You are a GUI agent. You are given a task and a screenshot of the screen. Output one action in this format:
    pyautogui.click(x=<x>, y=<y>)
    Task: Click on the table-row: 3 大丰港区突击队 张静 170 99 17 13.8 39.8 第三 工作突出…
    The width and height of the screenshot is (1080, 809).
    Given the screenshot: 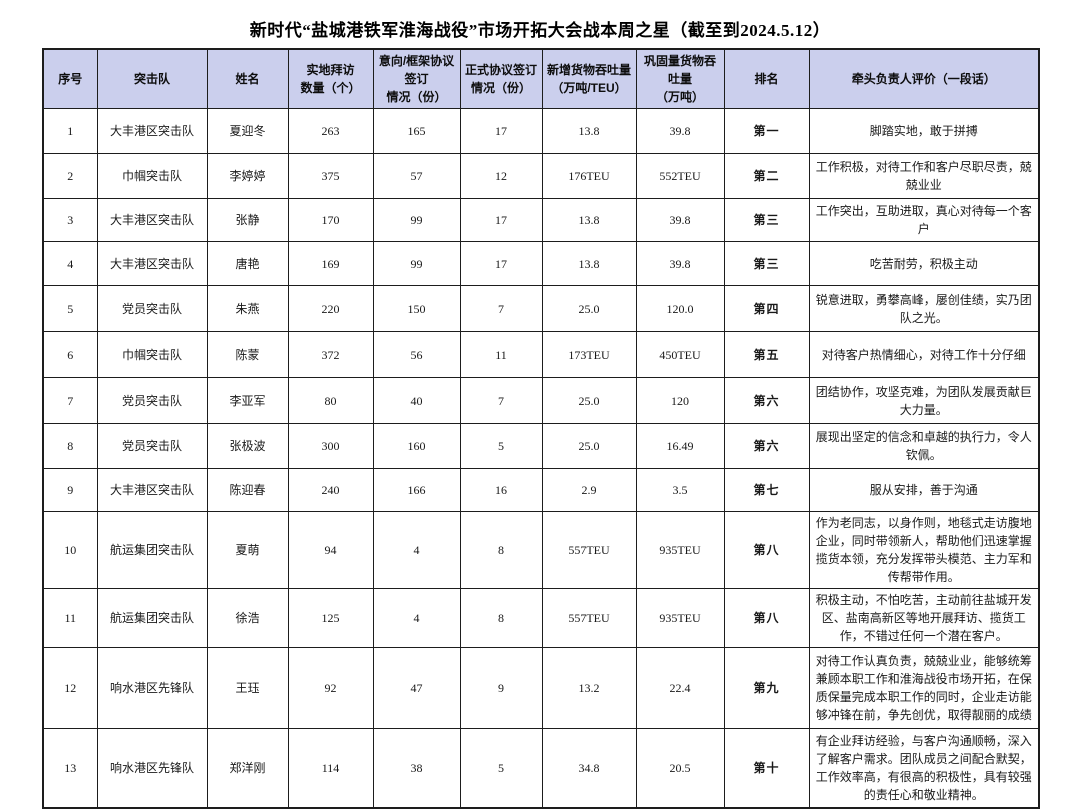 What is the action you would take?
    pyautogui.click(x=541, y=220)
    